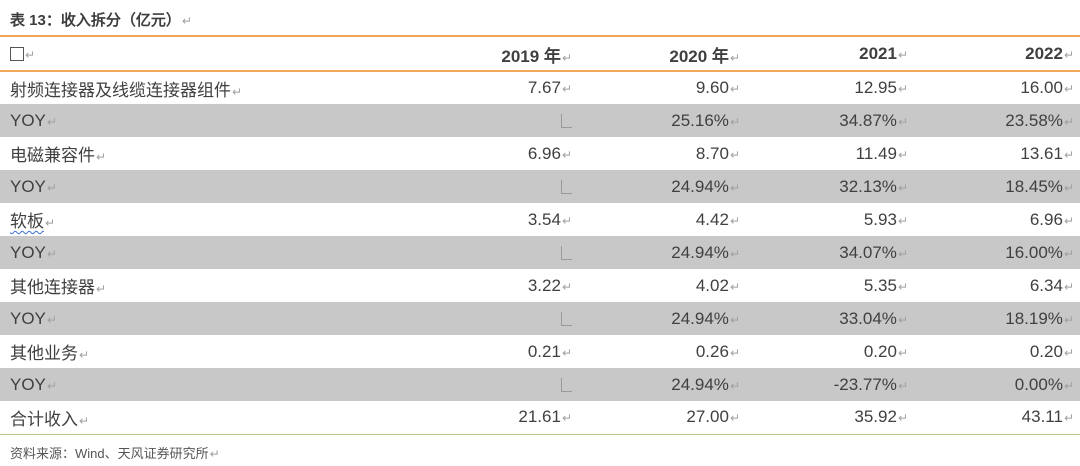  Describe the element at coordinates (52, 287) in the screenshot. I see `row-label-text: 其他连接器` at that location.